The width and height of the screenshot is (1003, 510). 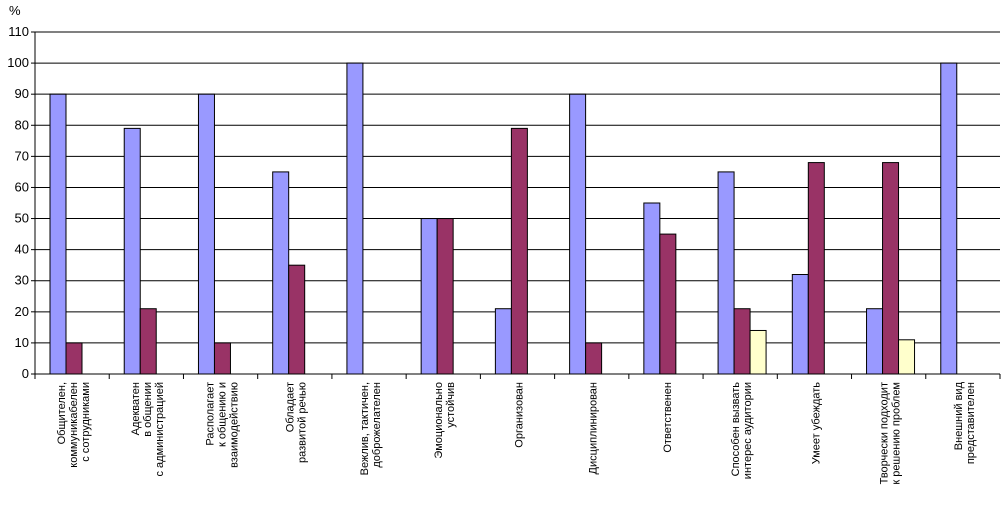 I want to click on x-category-label-line: с сотрудниками, so click(x=86, y=422).